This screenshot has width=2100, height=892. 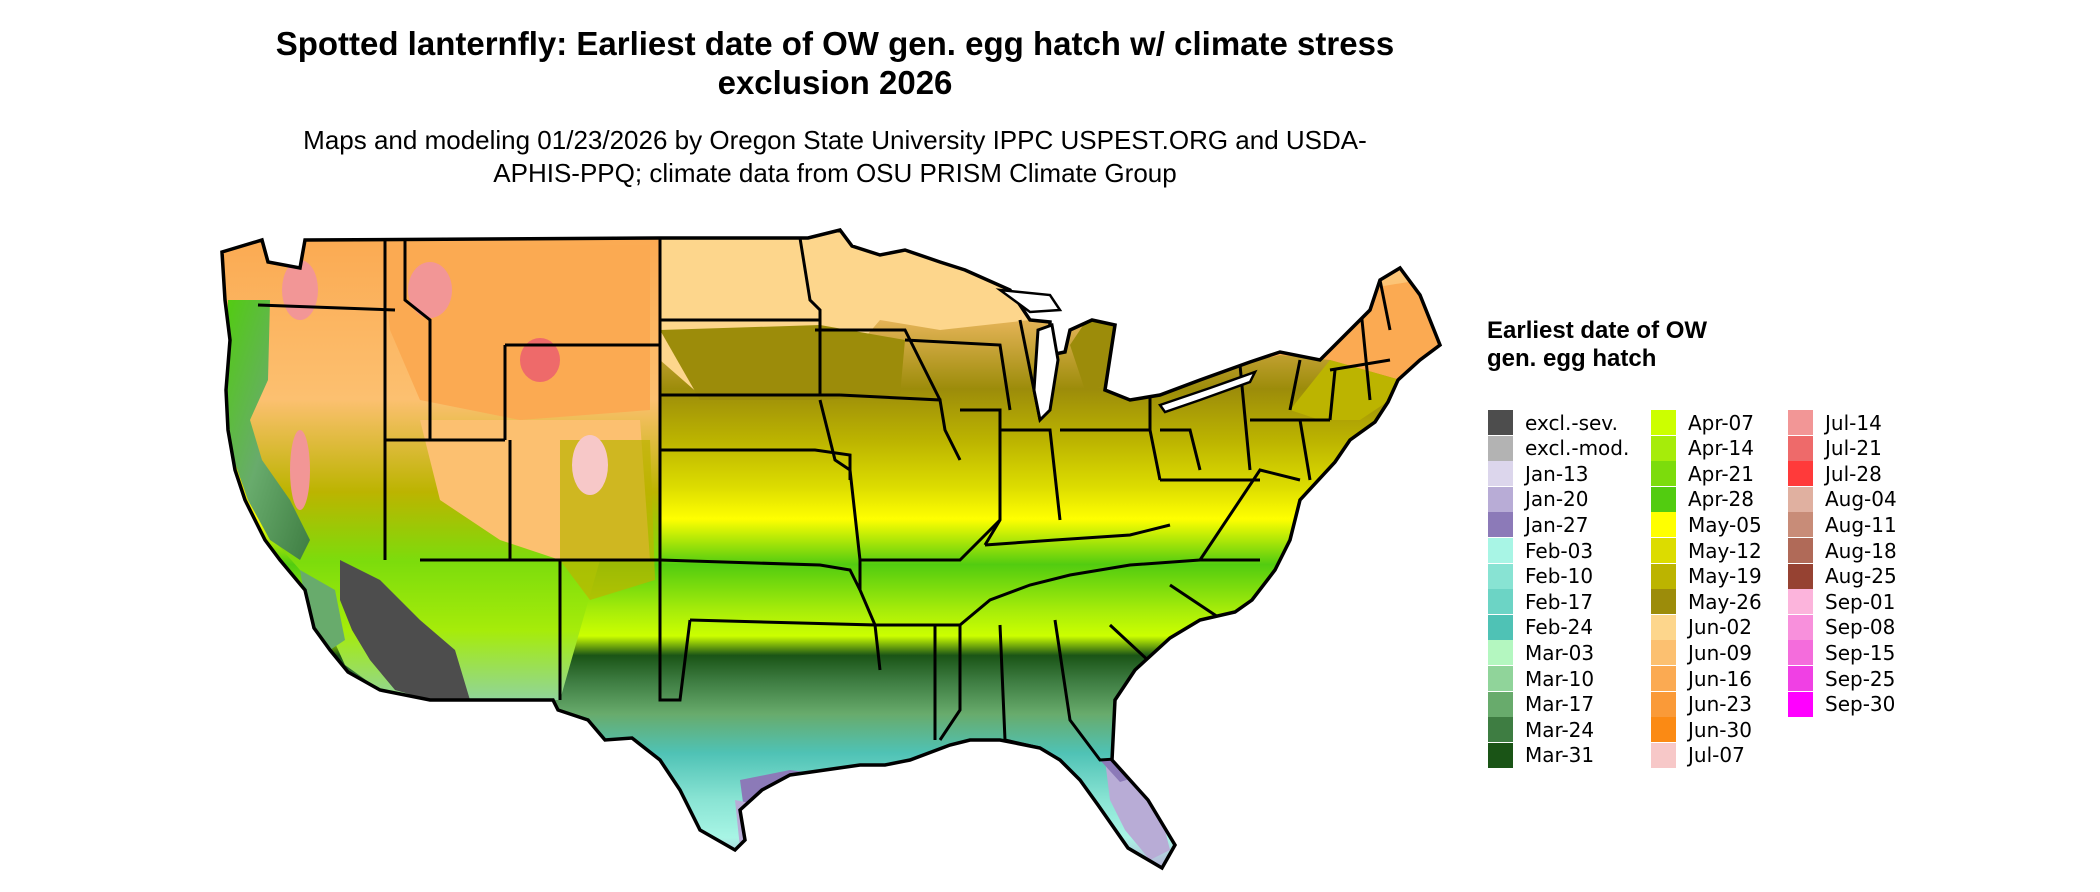 What do you see at coordinates (1559, 576) in the screenshot?
I see `legend-label: Feb-10` at bounding box center [1559, 576].